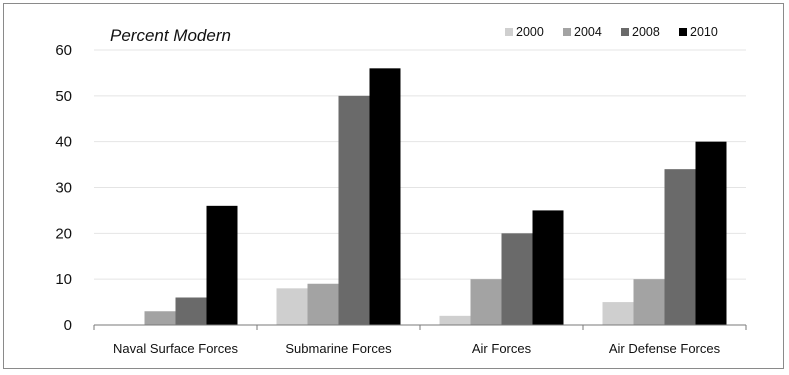  What do you see at coordinates (68, 325) in the screenshot?
I see `y-tick-label-0: 0` at bounding box center [68, 325].